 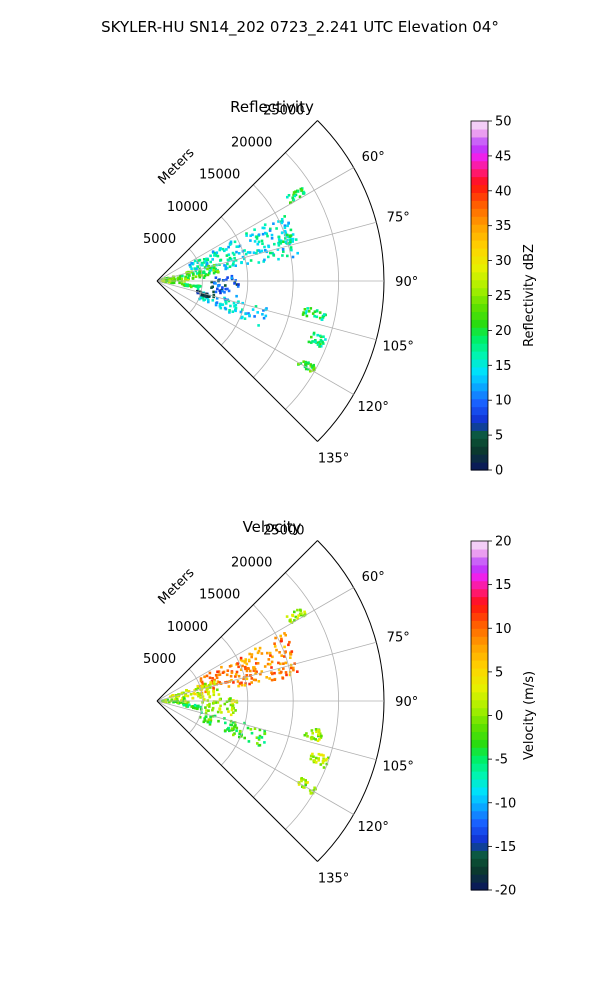 I want to click on velocity-colorbar-label: Velocity (m/s), so click(x=529, y=715).